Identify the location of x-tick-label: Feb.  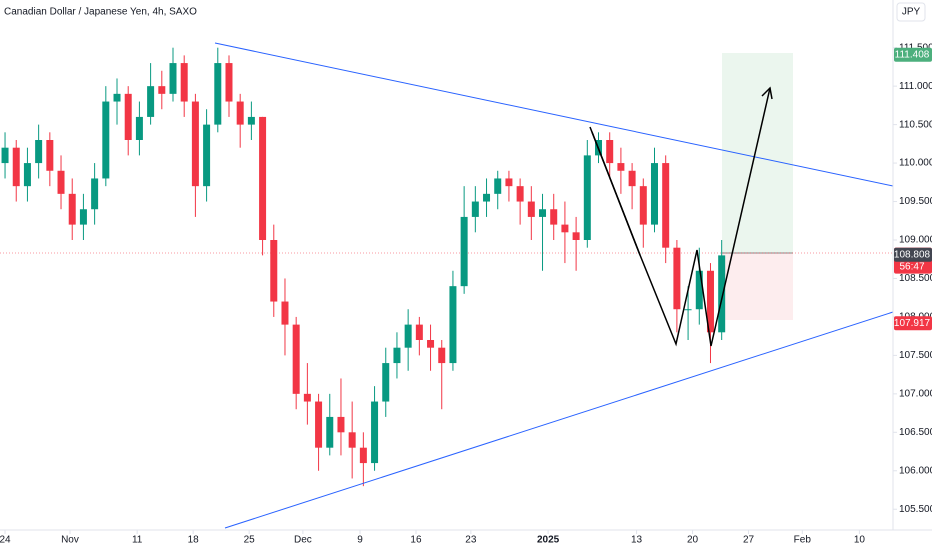
(803, 540).